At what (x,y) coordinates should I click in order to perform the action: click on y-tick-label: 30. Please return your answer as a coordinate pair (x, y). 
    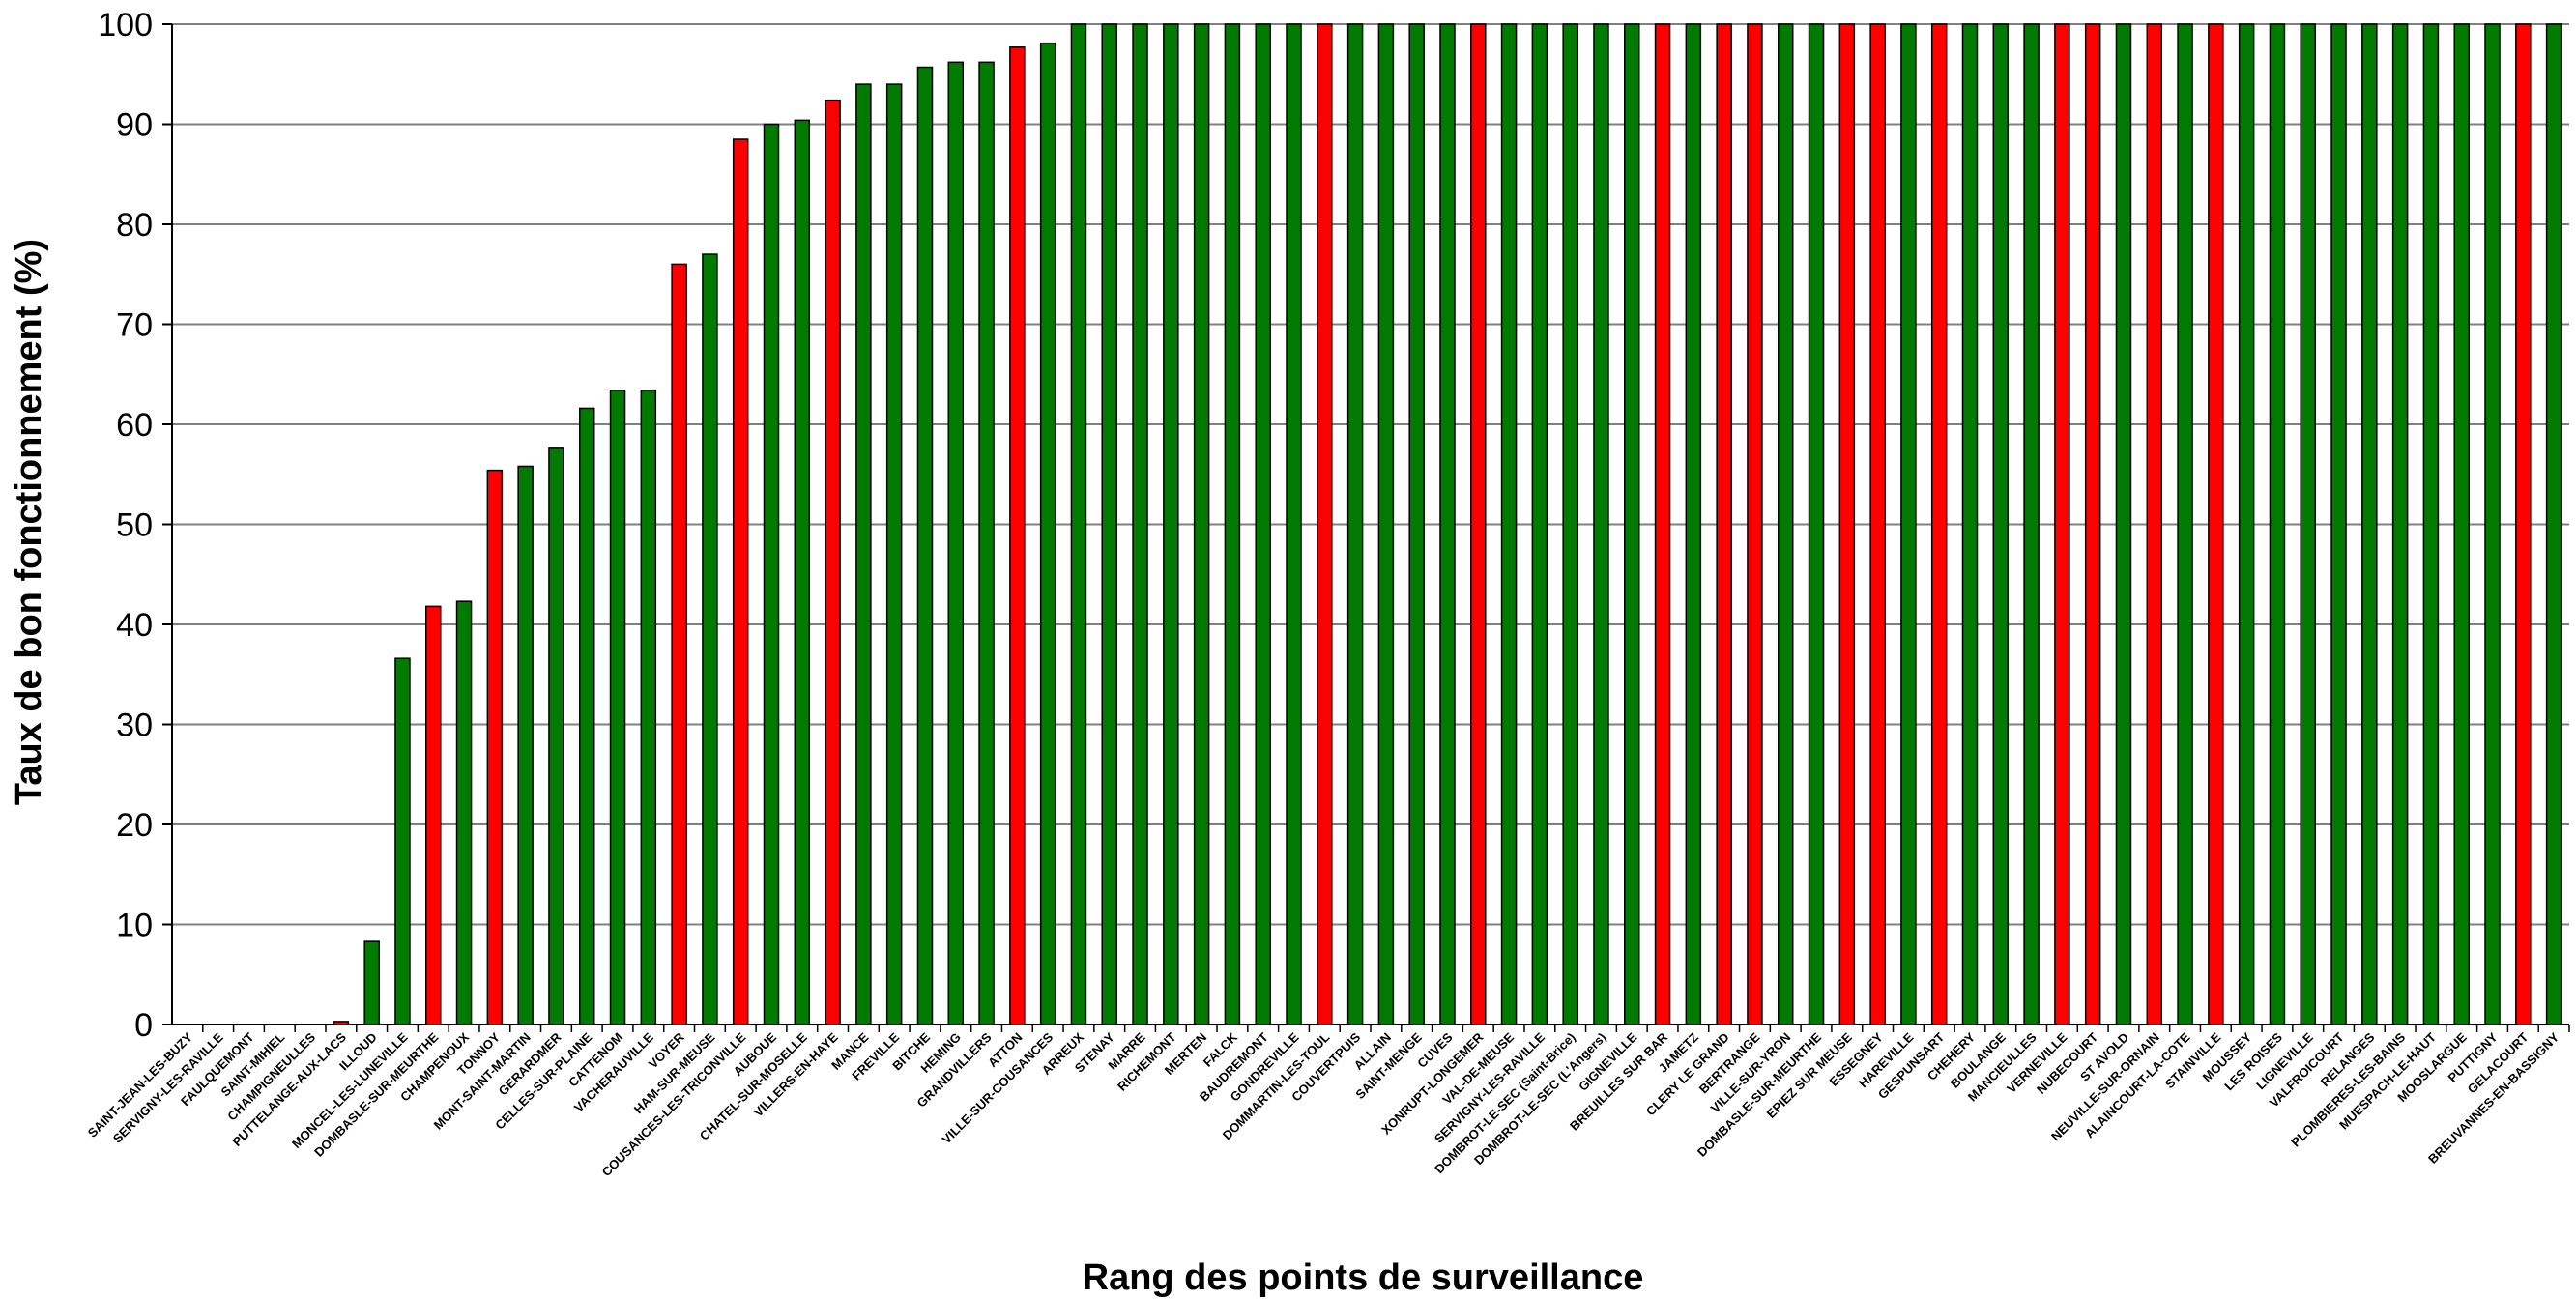
    Looking at the image, I should click on (134, 725).